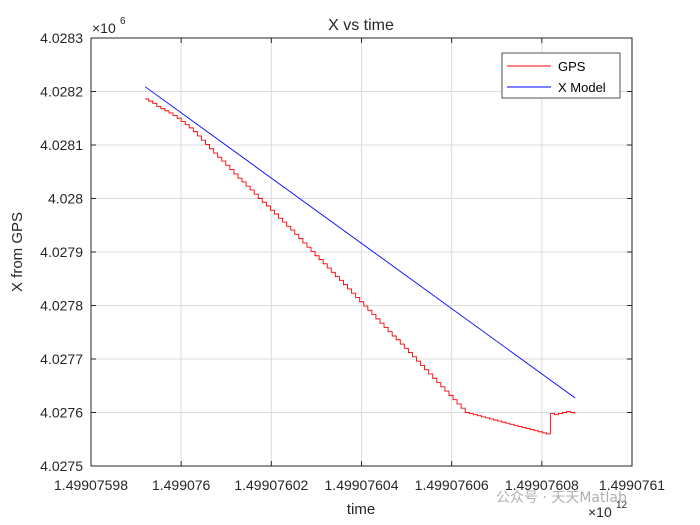  I want to click on y-tick-label: 4.0279, so click(61, 252).